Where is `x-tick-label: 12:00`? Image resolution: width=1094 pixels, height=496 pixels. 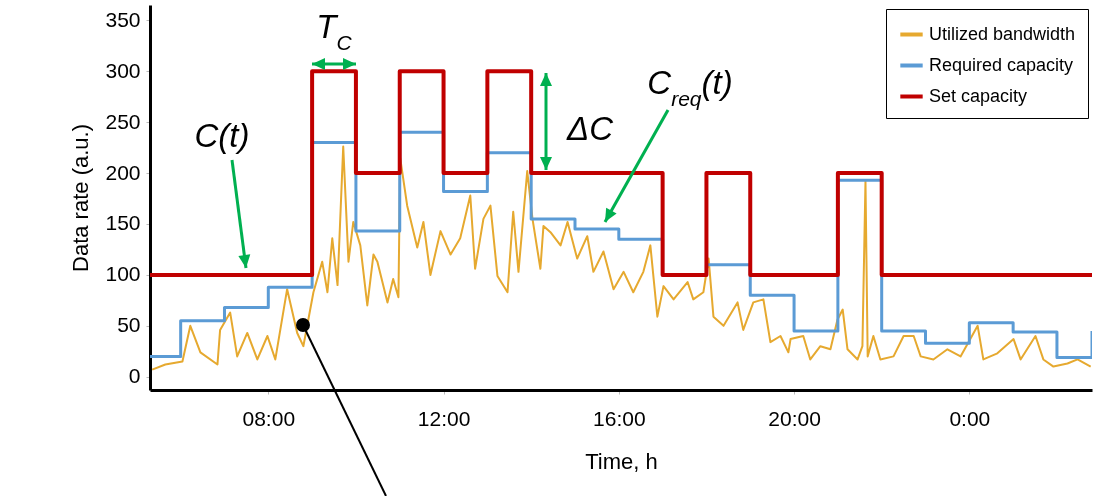
x-tick-label: 12:00 is located at coordinates (444, 418).